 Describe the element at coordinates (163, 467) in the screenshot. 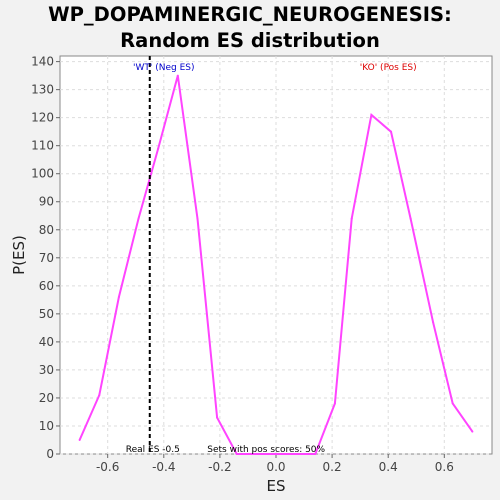

I see `x-tick-label: -0.4` at that location.